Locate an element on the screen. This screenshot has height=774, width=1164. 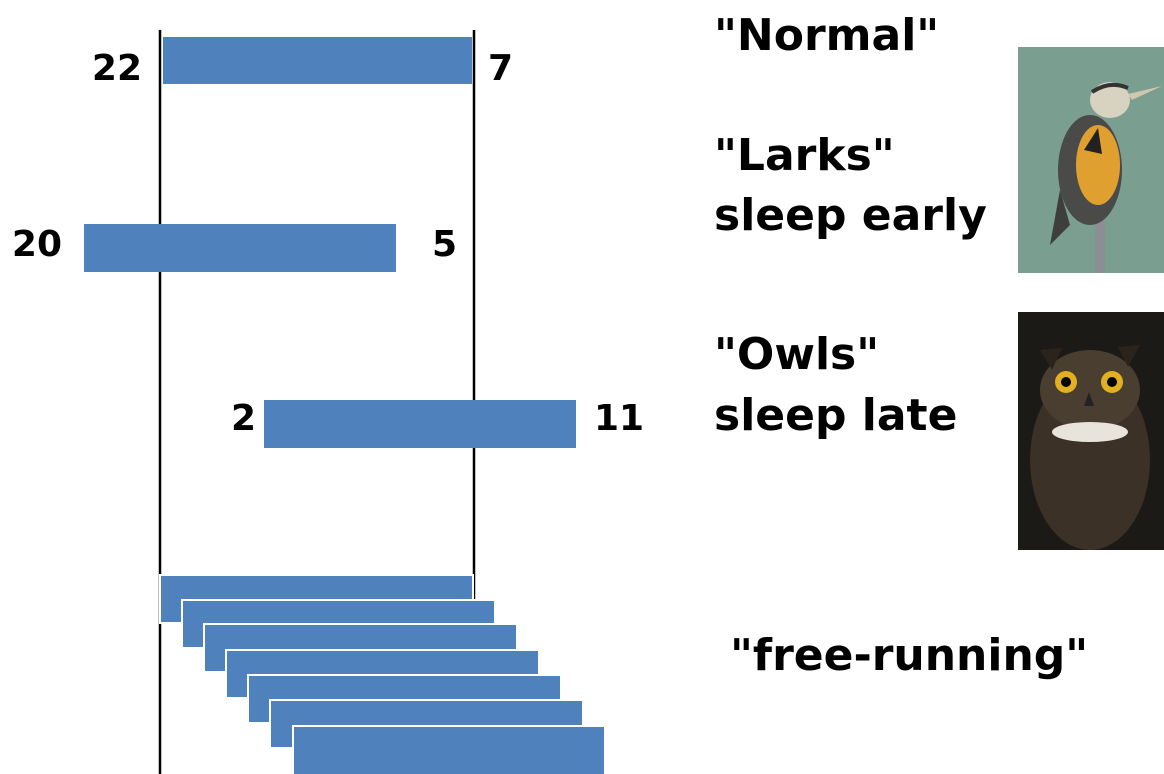
row-title: "Normal" is located at coordinates (826, 35).